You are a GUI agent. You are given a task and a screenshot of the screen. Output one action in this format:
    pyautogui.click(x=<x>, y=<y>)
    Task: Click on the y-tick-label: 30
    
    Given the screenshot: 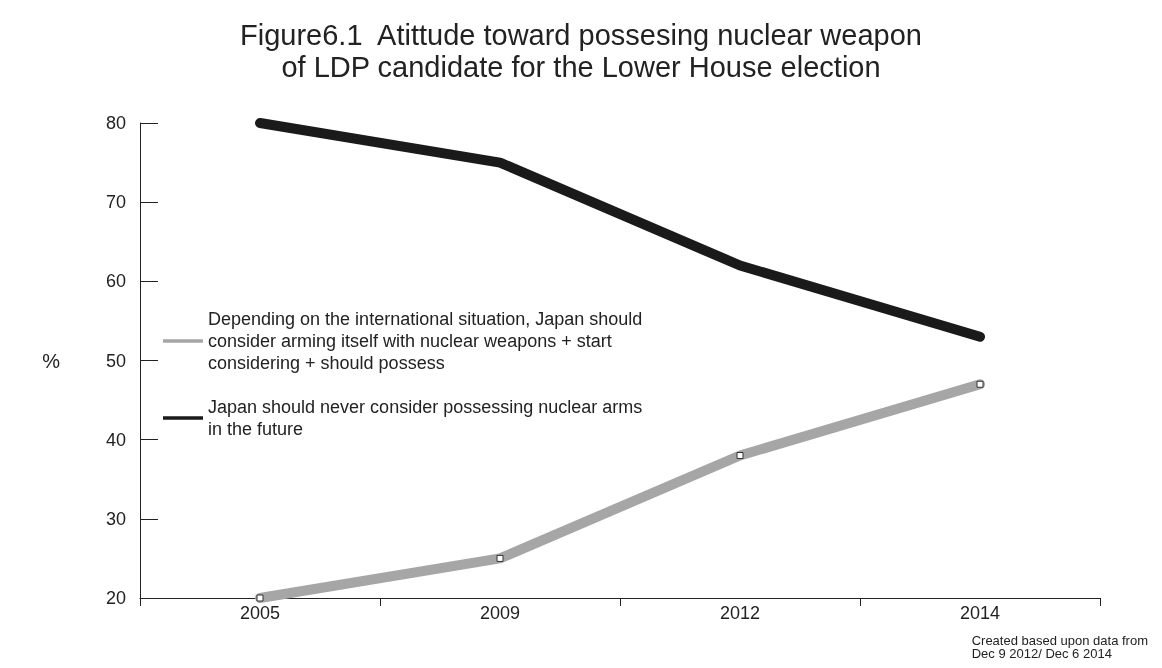 What is the action you would take?
    pyautogui.click(x=115, y=518)
    